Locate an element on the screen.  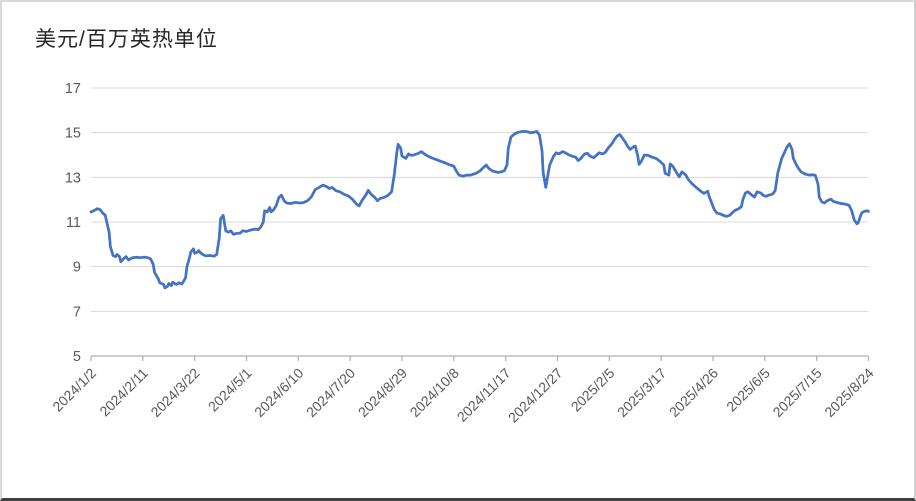
x-axis-label: 2024/5/1 is located at coordinates (230, 390).